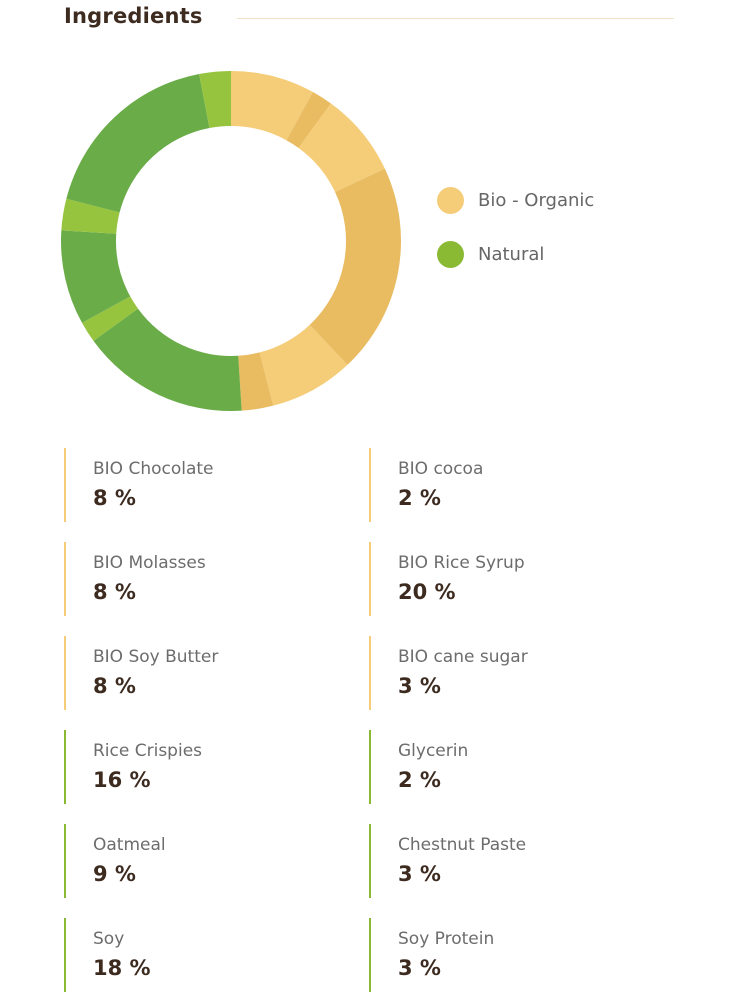  I want to click on donut-slice-rice-crispies, so click(167, 359).